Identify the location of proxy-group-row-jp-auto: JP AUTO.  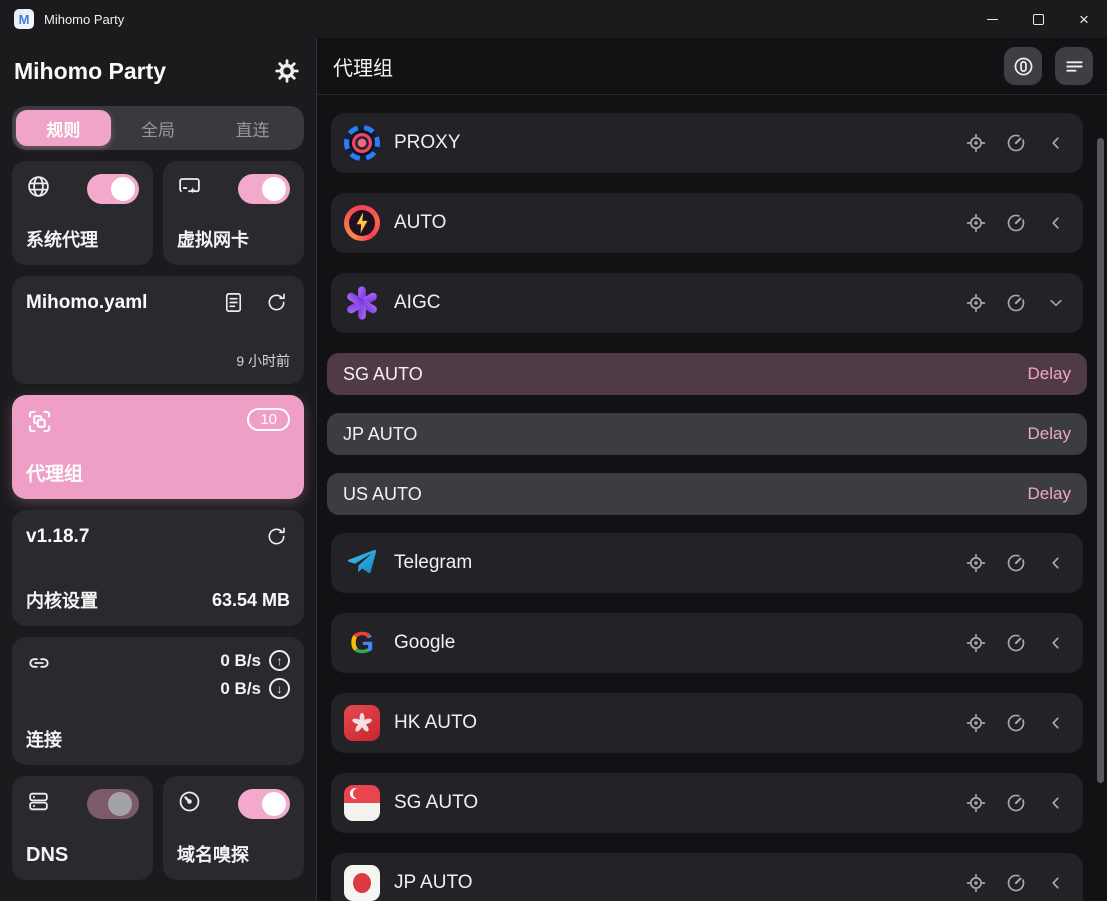
(707, 877).